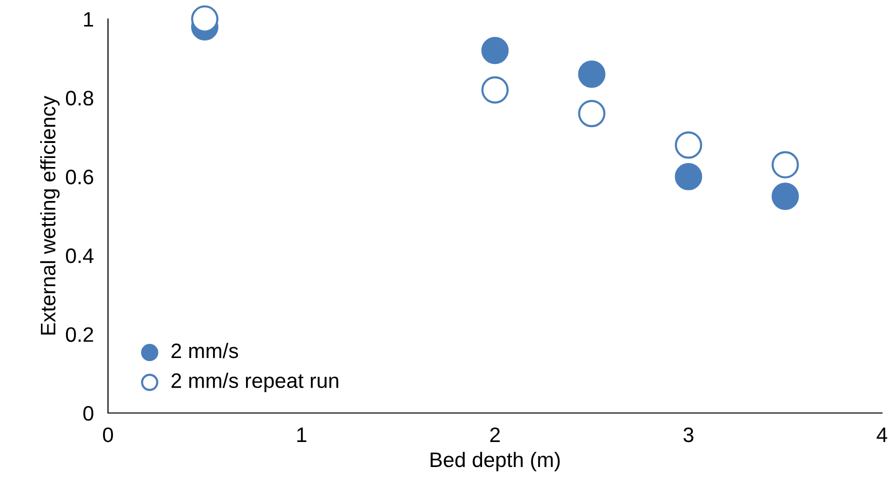  What do you see at coordinates (689, 434) in the screenshot?
I see `x-tick-label: 3` at bounding box center [689, 434].